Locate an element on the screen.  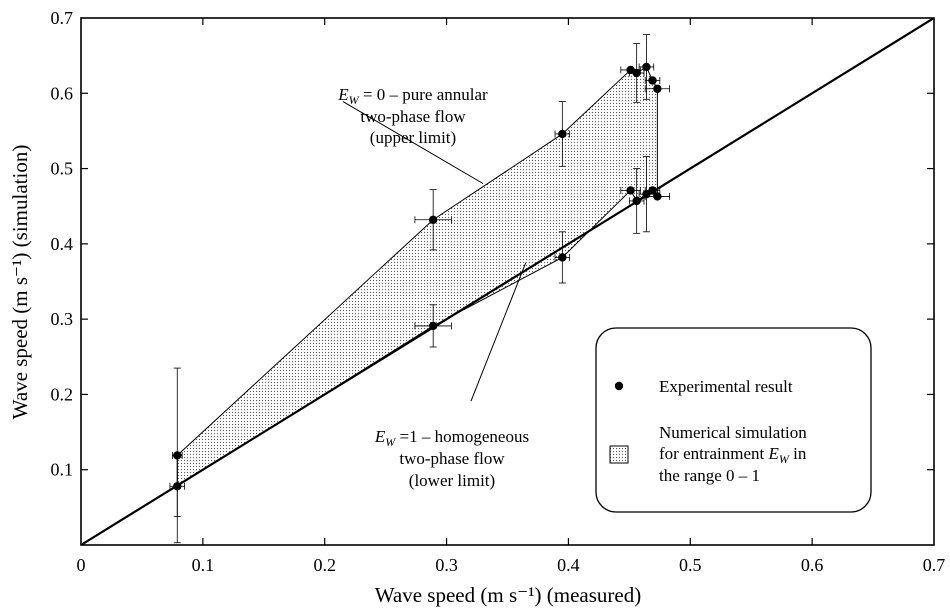
legend-item-simulation-line3: the range 0 – 1 is located at coordinates (709, 475).